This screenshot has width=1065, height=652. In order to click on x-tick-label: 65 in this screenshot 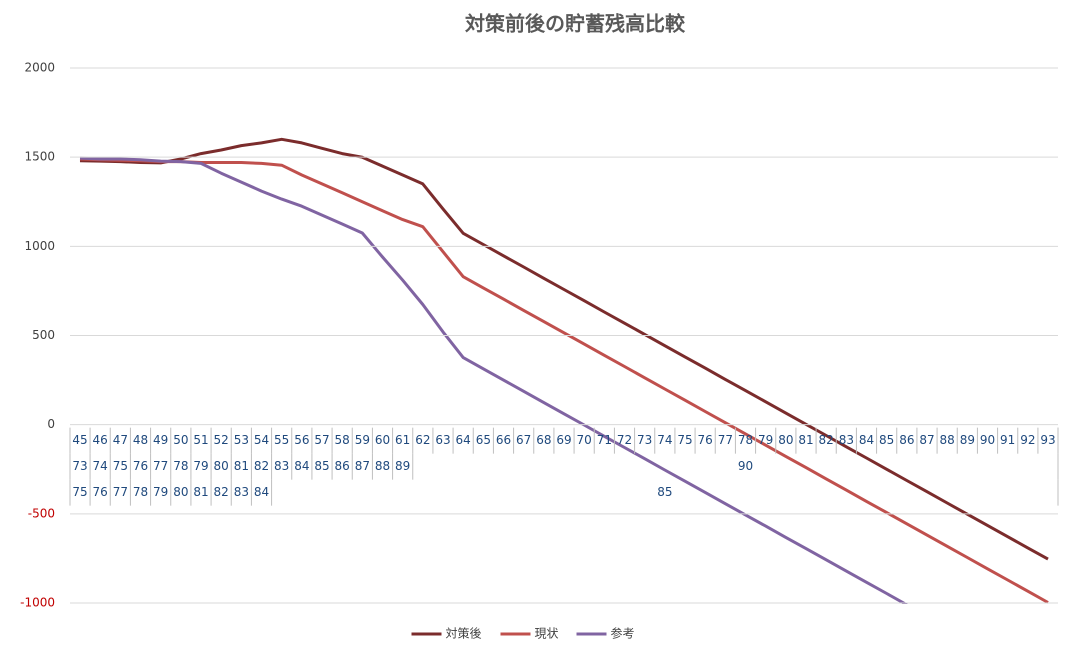, I will do `click(483, 440)`.